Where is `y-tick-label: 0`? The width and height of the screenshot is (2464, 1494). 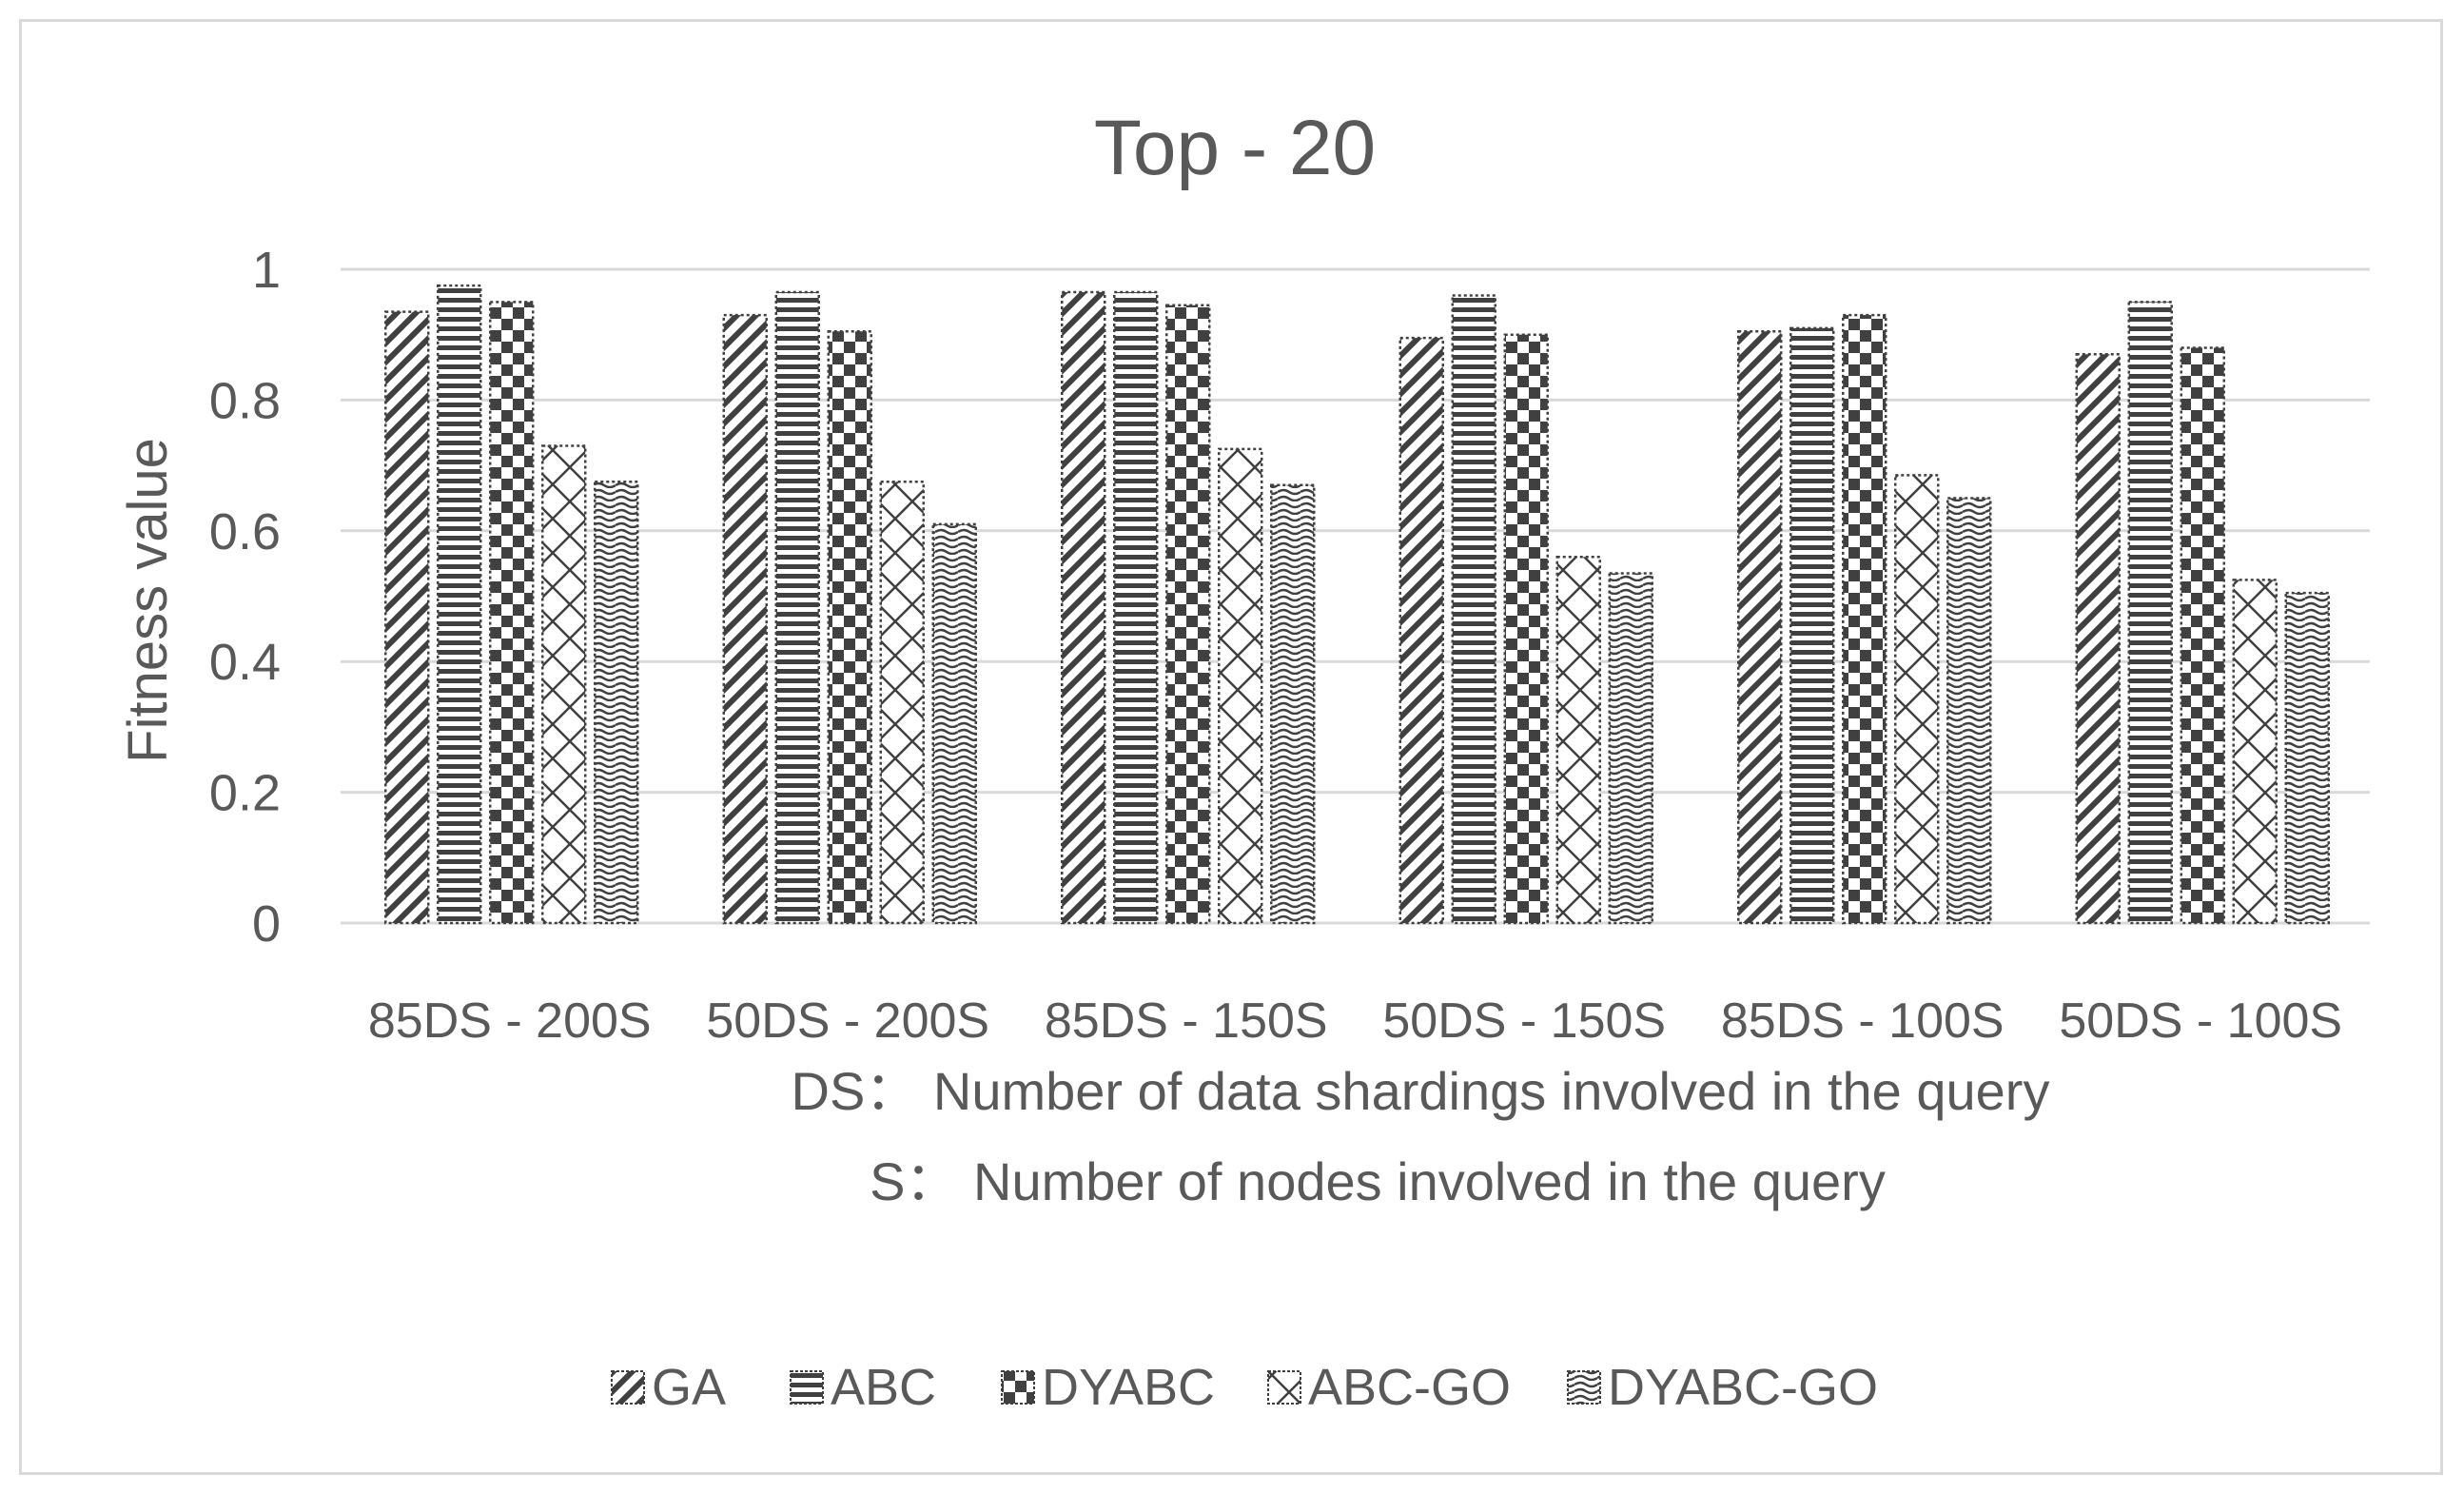
y-tick-label: 0 is located at coordinates (266, 924).